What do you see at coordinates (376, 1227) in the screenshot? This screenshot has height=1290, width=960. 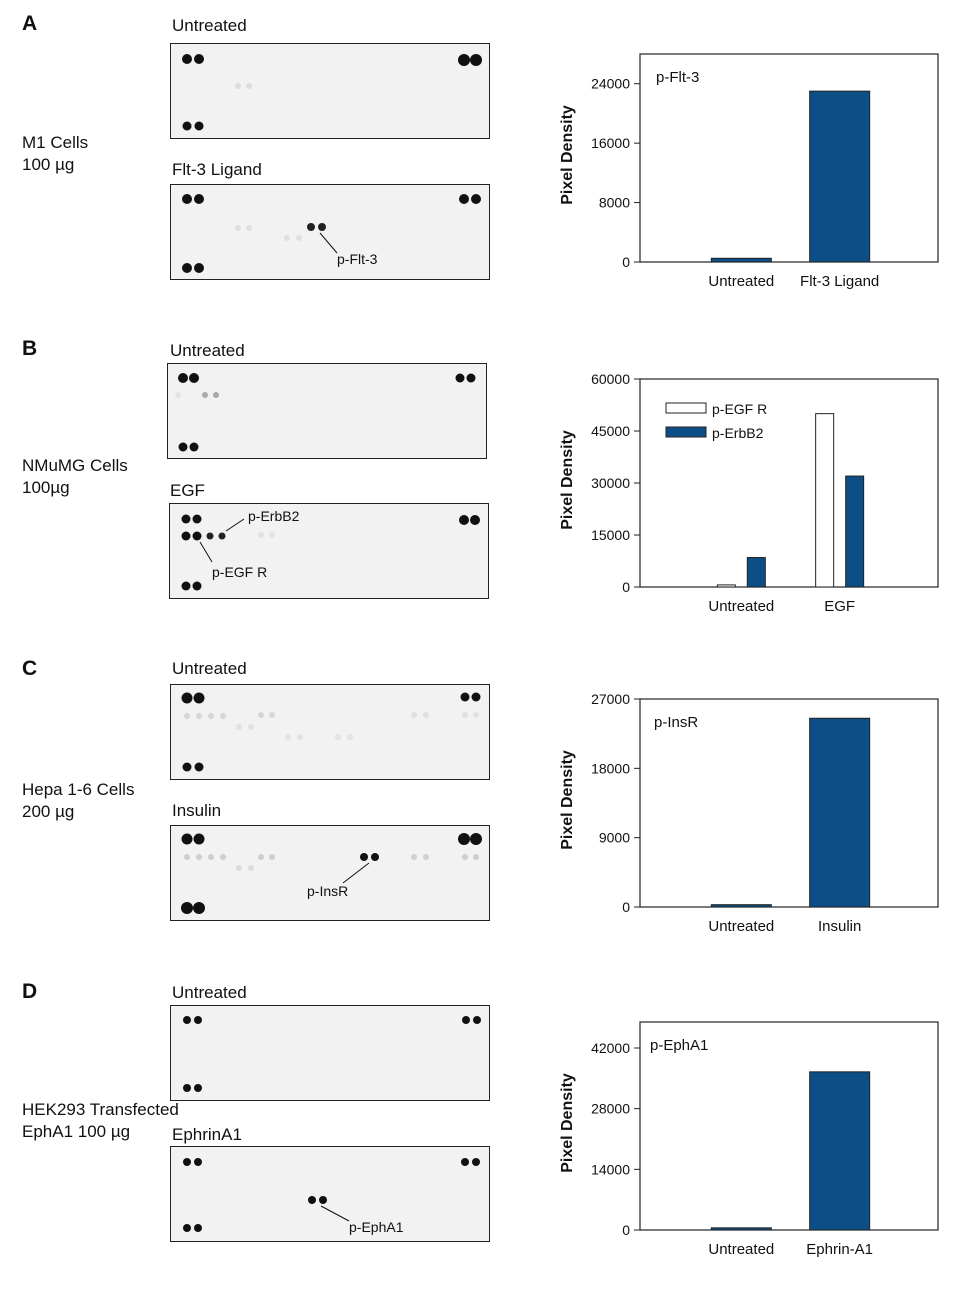 I see `blot-annotation: p-EphA1` at bounding box center [376, 1227].